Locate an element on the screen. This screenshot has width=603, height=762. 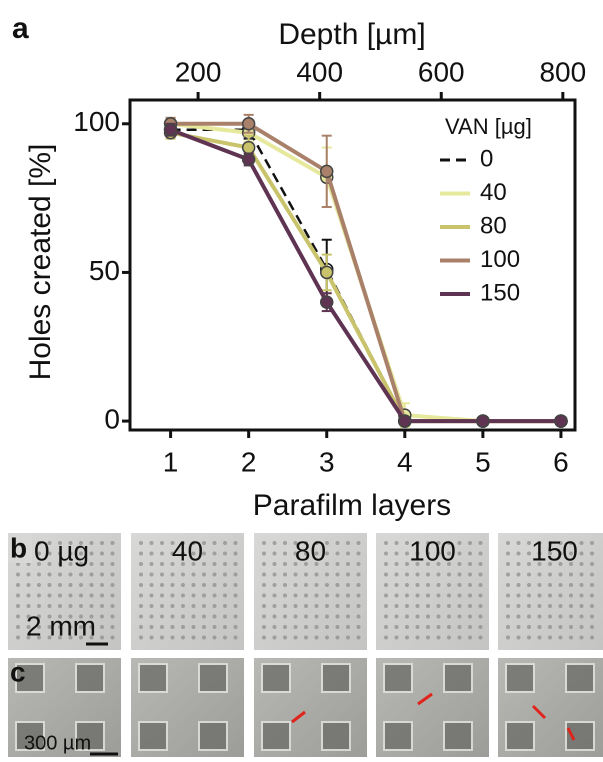
x-tick-label: 1 is located at coordinates (171, 461).